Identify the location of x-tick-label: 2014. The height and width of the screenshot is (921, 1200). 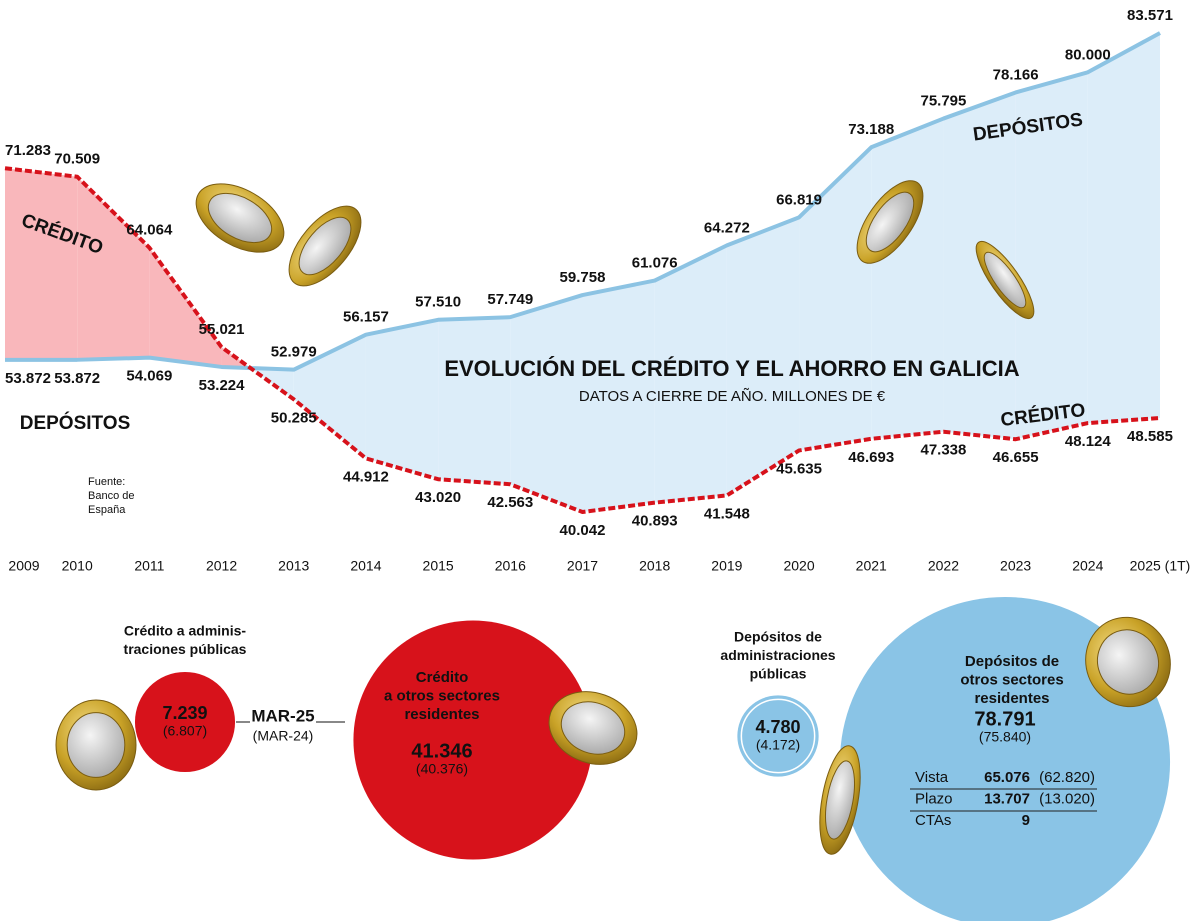
(365, 566).